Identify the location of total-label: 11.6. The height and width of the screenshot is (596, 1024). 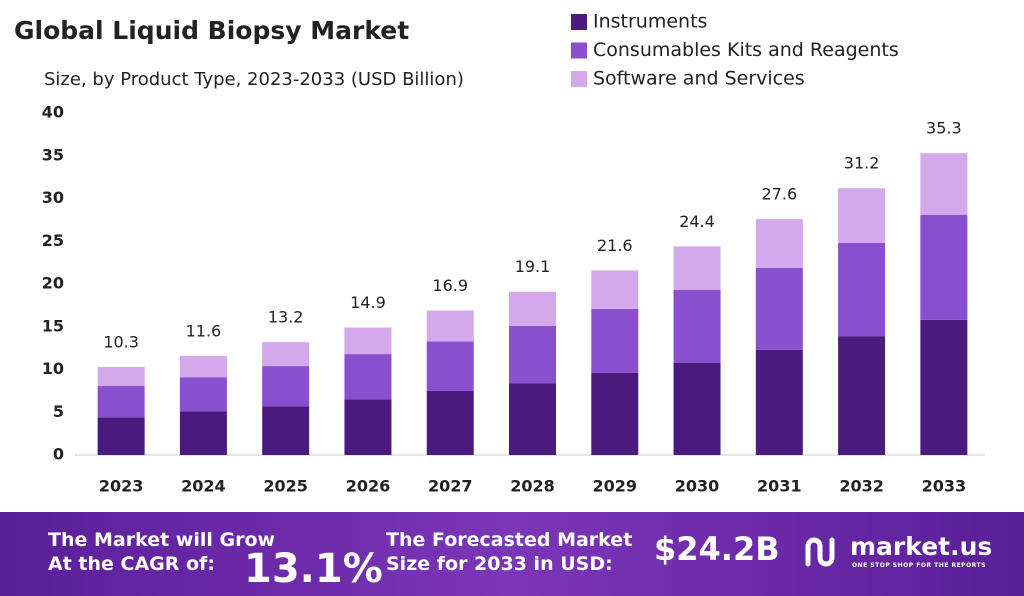
(204, 330).